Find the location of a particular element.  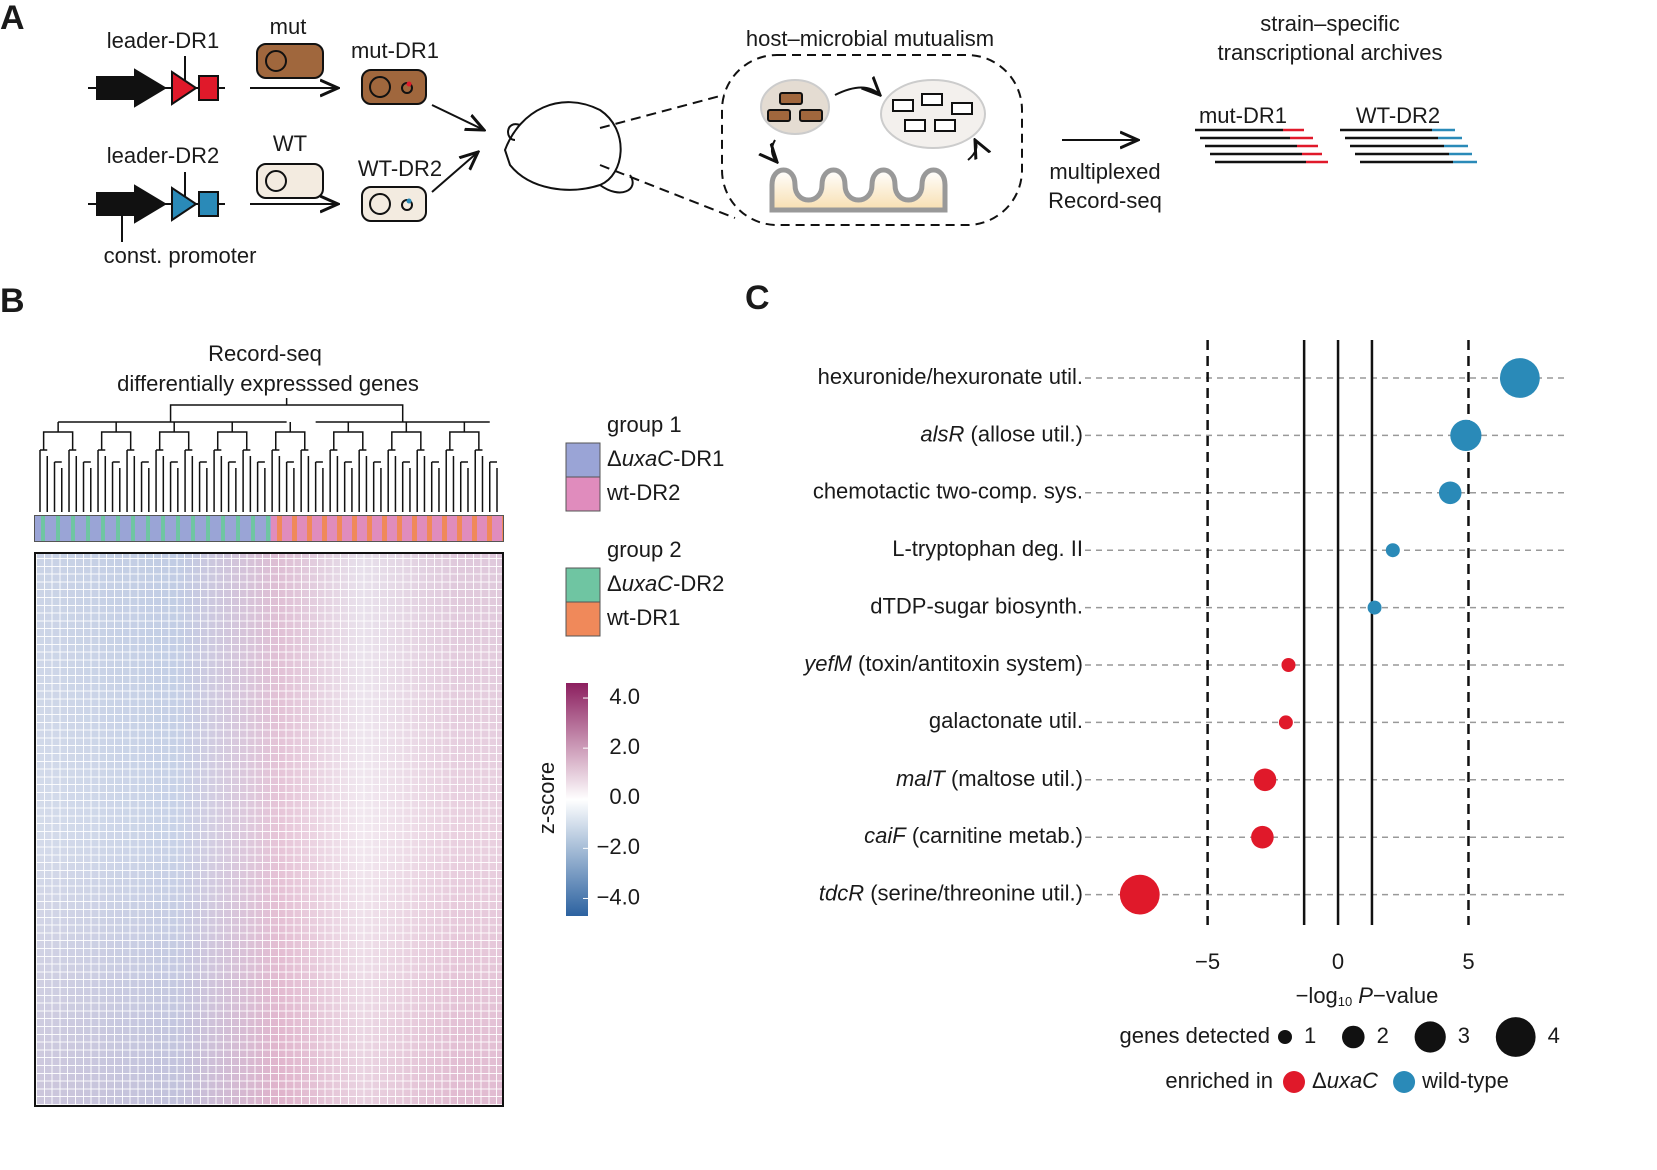

label: const. promoter is located at coordinates (180, 255).